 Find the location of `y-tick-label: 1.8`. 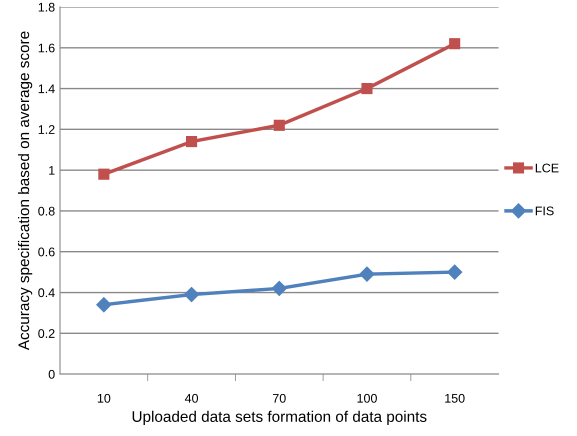

y-tick-label: 1.8 is located at coordinates (46, 7).